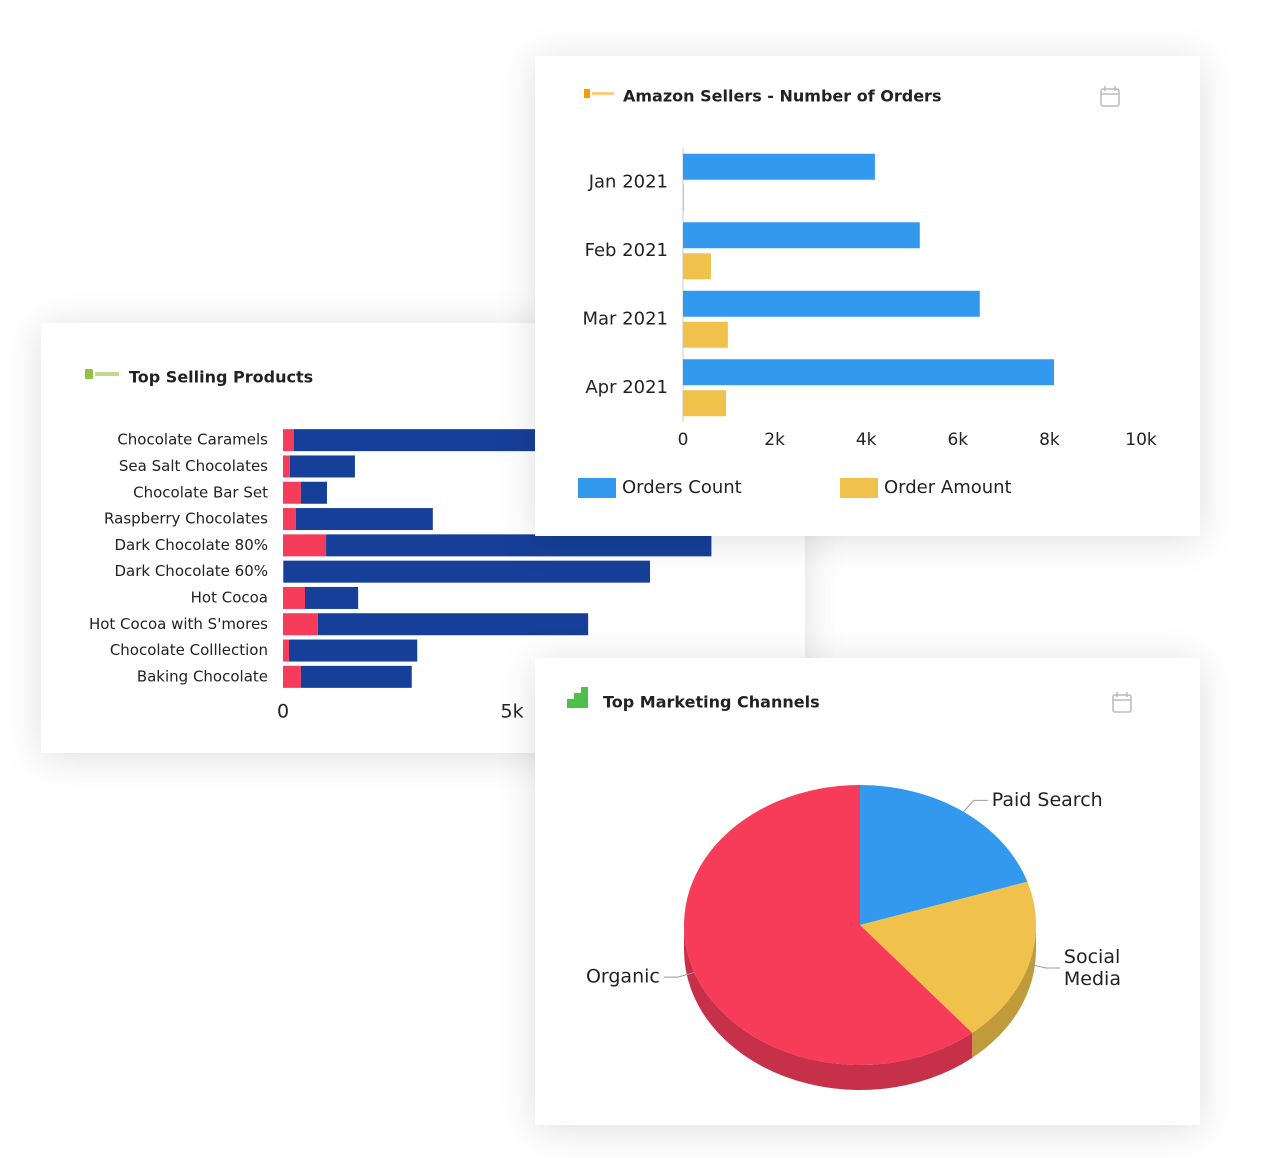  I want to click on y-tick-label: Mar 2021, so click(626, 318).